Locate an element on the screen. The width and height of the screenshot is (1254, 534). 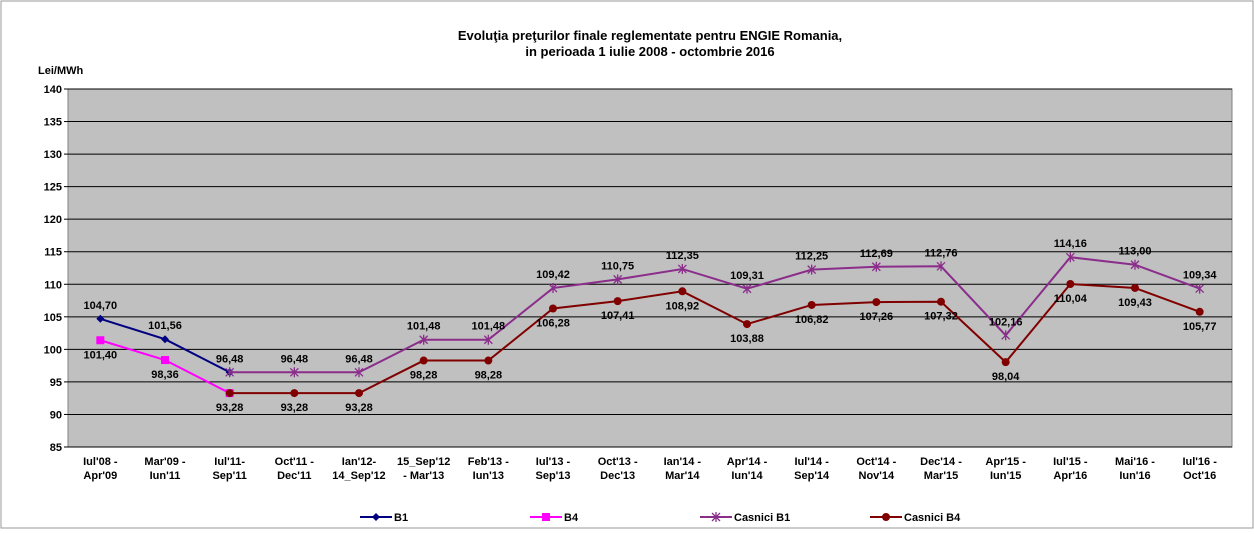
x-tick-label: Iul'16 -Oct'16 is located at coordinates (1199, 469).